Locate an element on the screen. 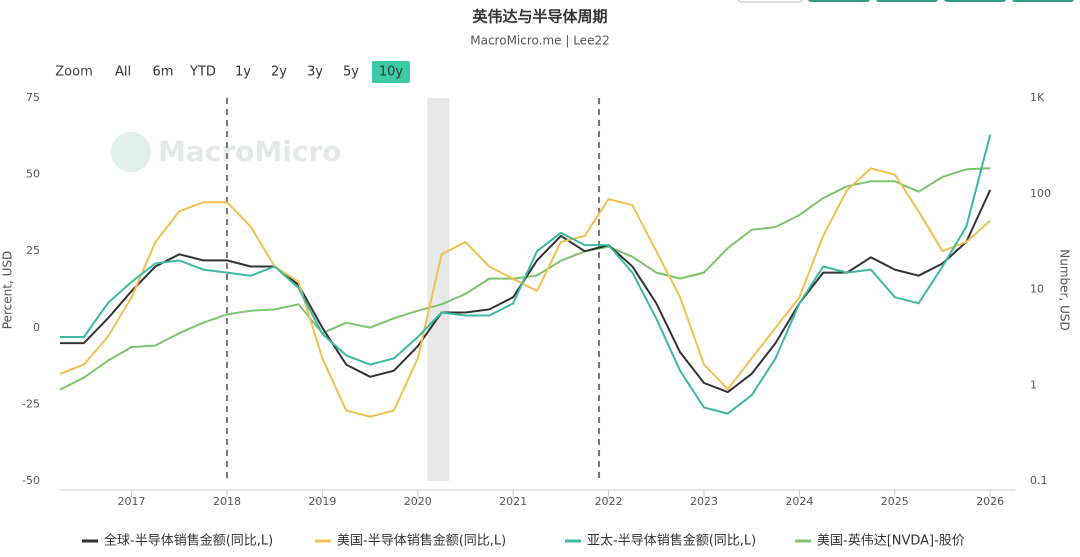 The image size is (1080, 557). y-tick-label: 75 is located at coordinates (33, 97).